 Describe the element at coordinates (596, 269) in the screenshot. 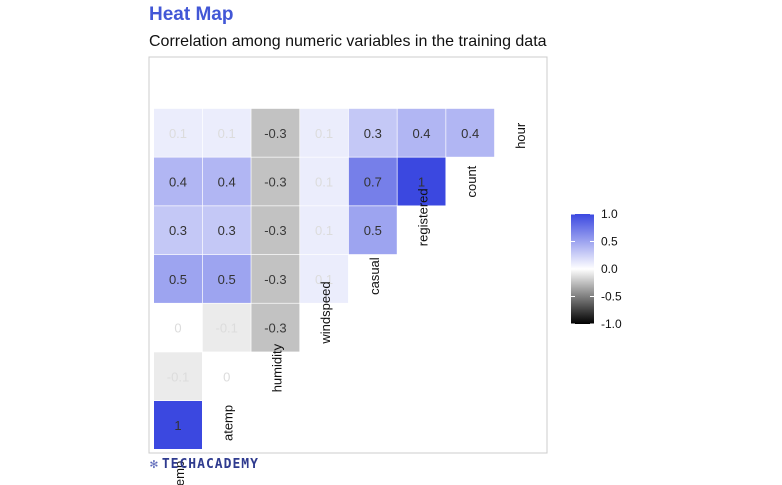

I see `color-legend: 1.0 0.5 0.0 -0.5 -1.0` at that location.